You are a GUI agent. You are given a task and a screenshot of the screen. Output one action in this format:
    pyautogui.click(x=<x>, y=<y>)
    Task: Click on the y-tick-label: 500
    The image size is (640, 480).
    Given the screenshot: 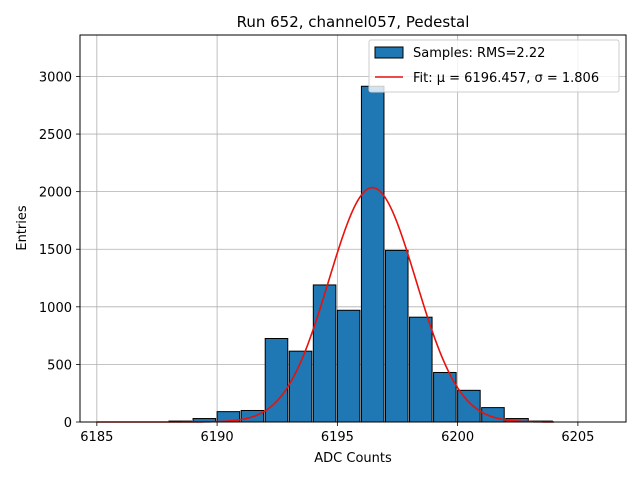 What is the action you would take?
    pyautogui.click(x=59, y=365)
    